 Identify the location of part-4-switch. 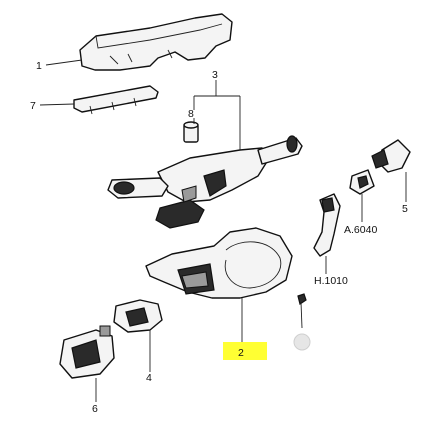
(138, 316).